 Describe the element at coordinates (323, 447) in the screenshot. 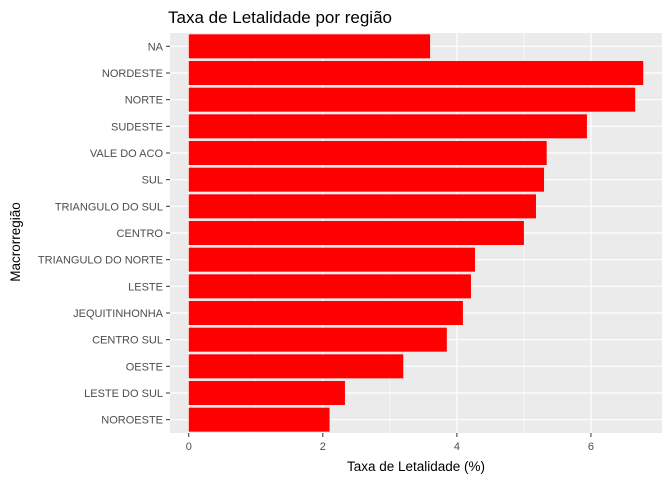

I see `x-tick-label: 2` at that location.